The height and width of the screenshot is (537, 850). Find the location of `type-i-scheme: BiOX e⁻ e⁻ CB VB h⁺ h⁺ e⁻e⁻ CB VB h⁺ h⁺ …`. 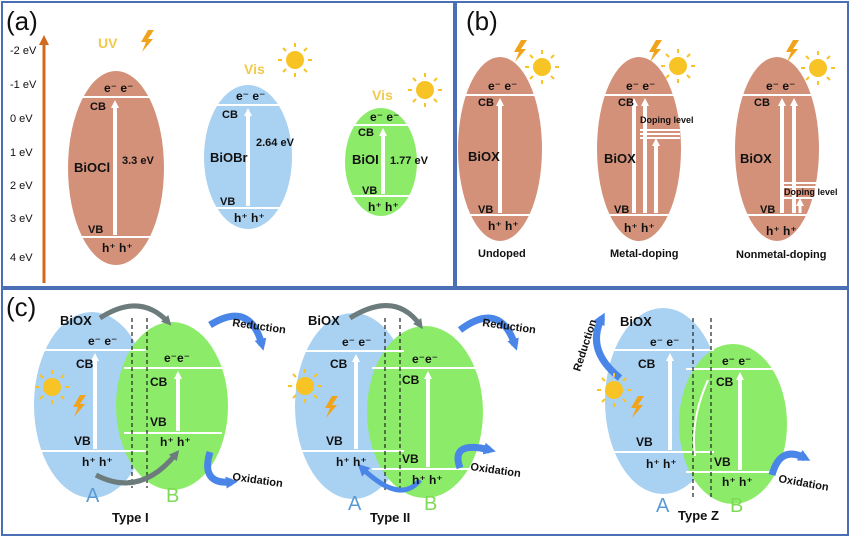

type-i-scheme: BiOX e⁻ e⁻ CB VB h⁺ h⁺ e⁻e⁻ CB VB h⁺ h⁺ … is located at coordinates (160, 414).